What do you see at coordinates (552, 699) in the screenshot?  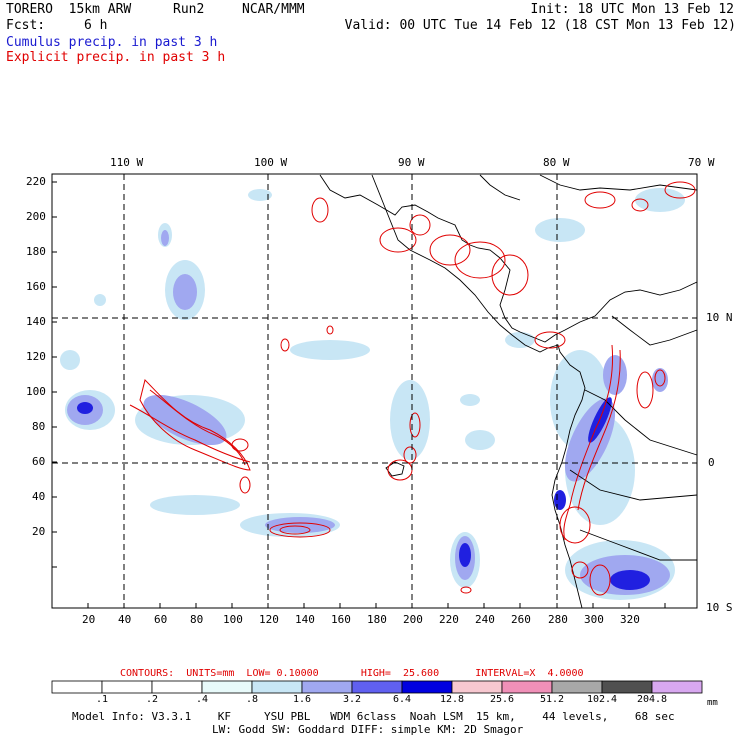 I see `colorbar-label: 51.2` at bounding box center [552, 699].